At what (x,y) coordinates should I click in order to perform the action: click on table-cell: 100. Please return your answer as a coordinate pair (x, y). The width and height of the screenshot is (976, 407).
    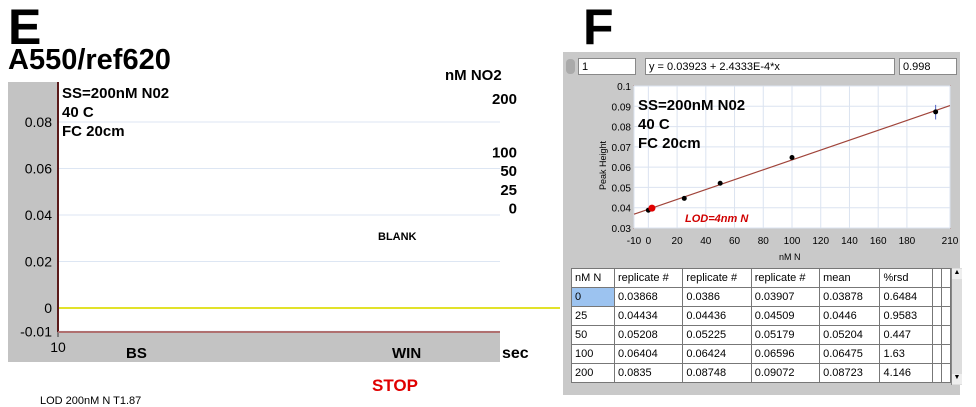
    Looking at the image, I should click on (593, 354).